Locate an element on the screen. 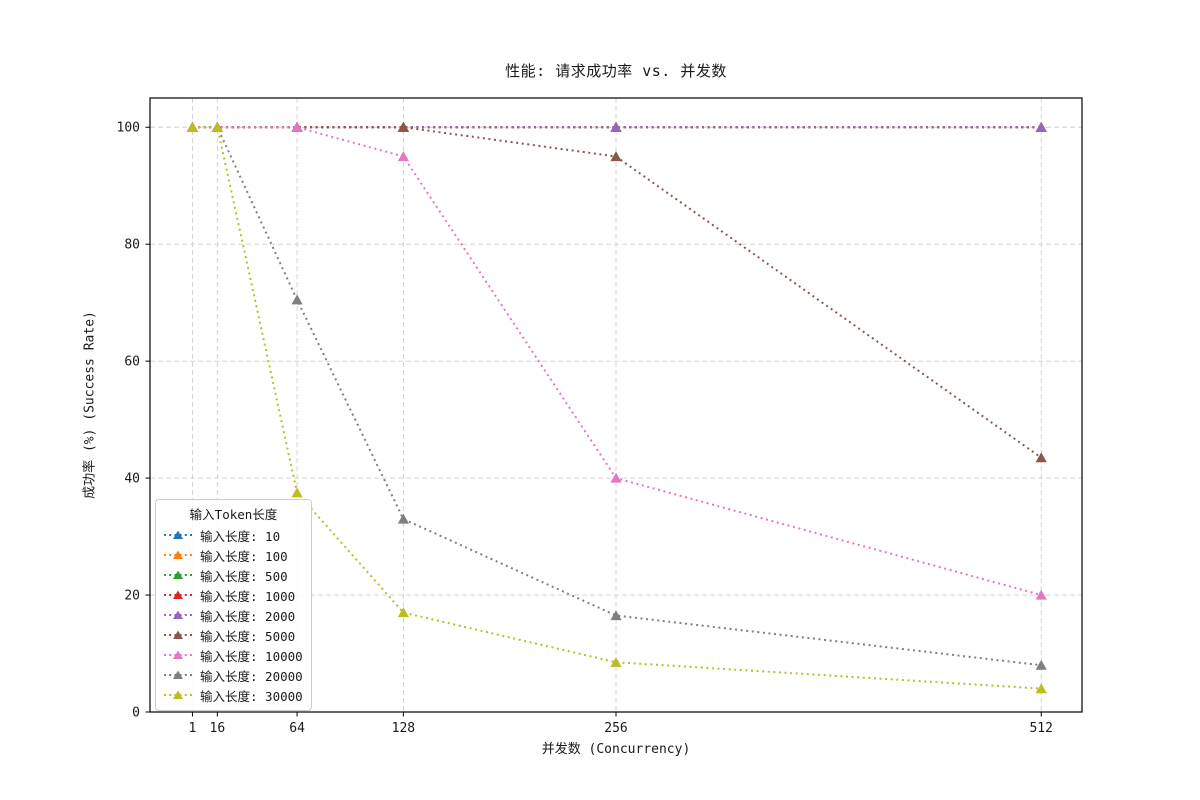  legend-item: 输入长度: 100 is located at coordinates (233, 555).